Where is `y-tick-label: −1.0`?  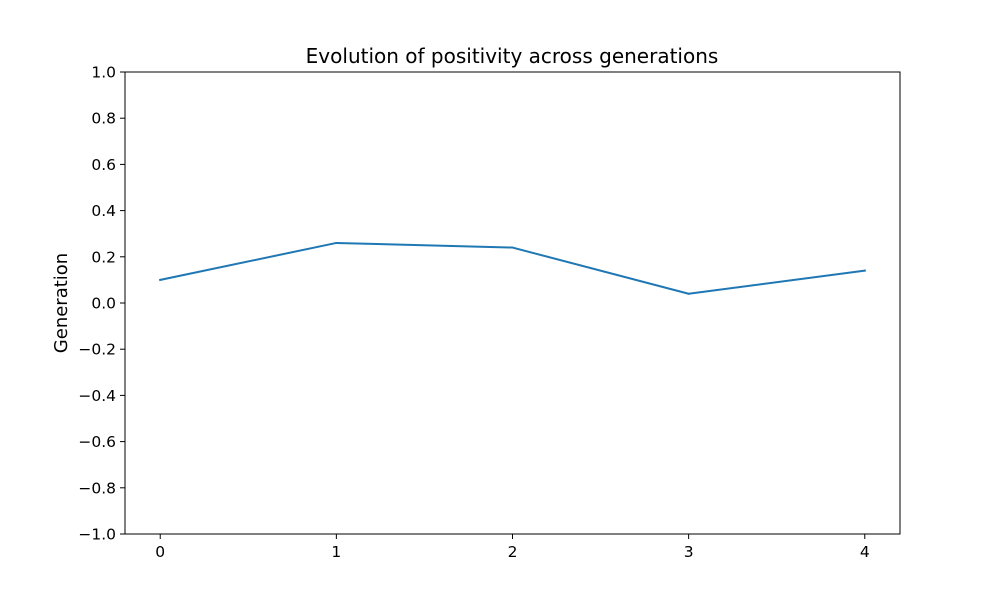
y-tick-label: −1.0 is located at coordinates (97, 535).